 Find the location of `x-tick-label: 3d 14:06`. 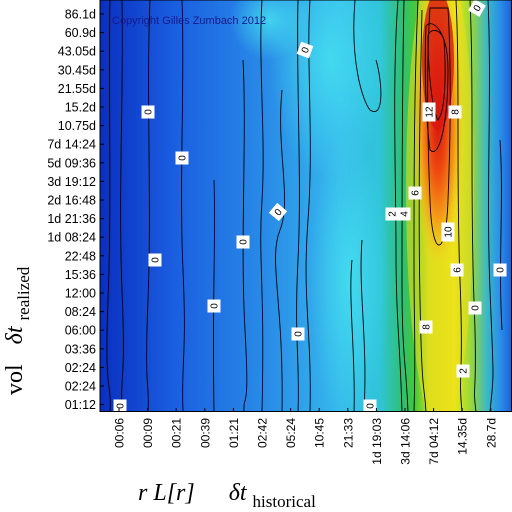

x-tick-label: 3d 14:06 is located at coordinates (406, 441).